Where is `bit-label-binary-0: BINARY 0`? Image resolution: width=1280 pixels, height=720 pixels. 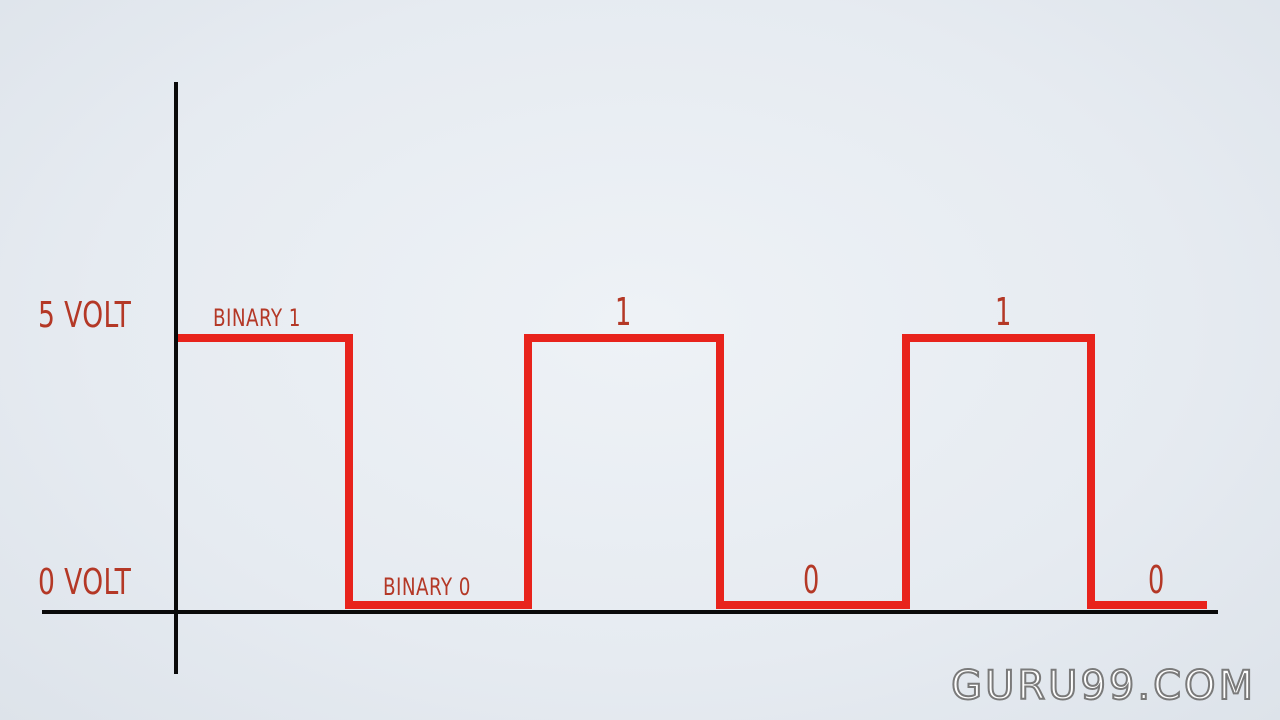 bit-label-binary-0: BINARY 0 is located at coordinates (427, 587).